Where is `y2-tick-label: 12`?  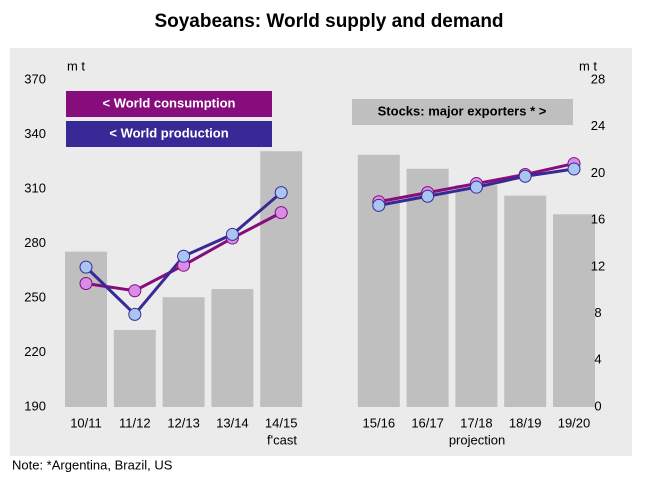
y2-tick-label: 12 is located at coordinates (598, 265).